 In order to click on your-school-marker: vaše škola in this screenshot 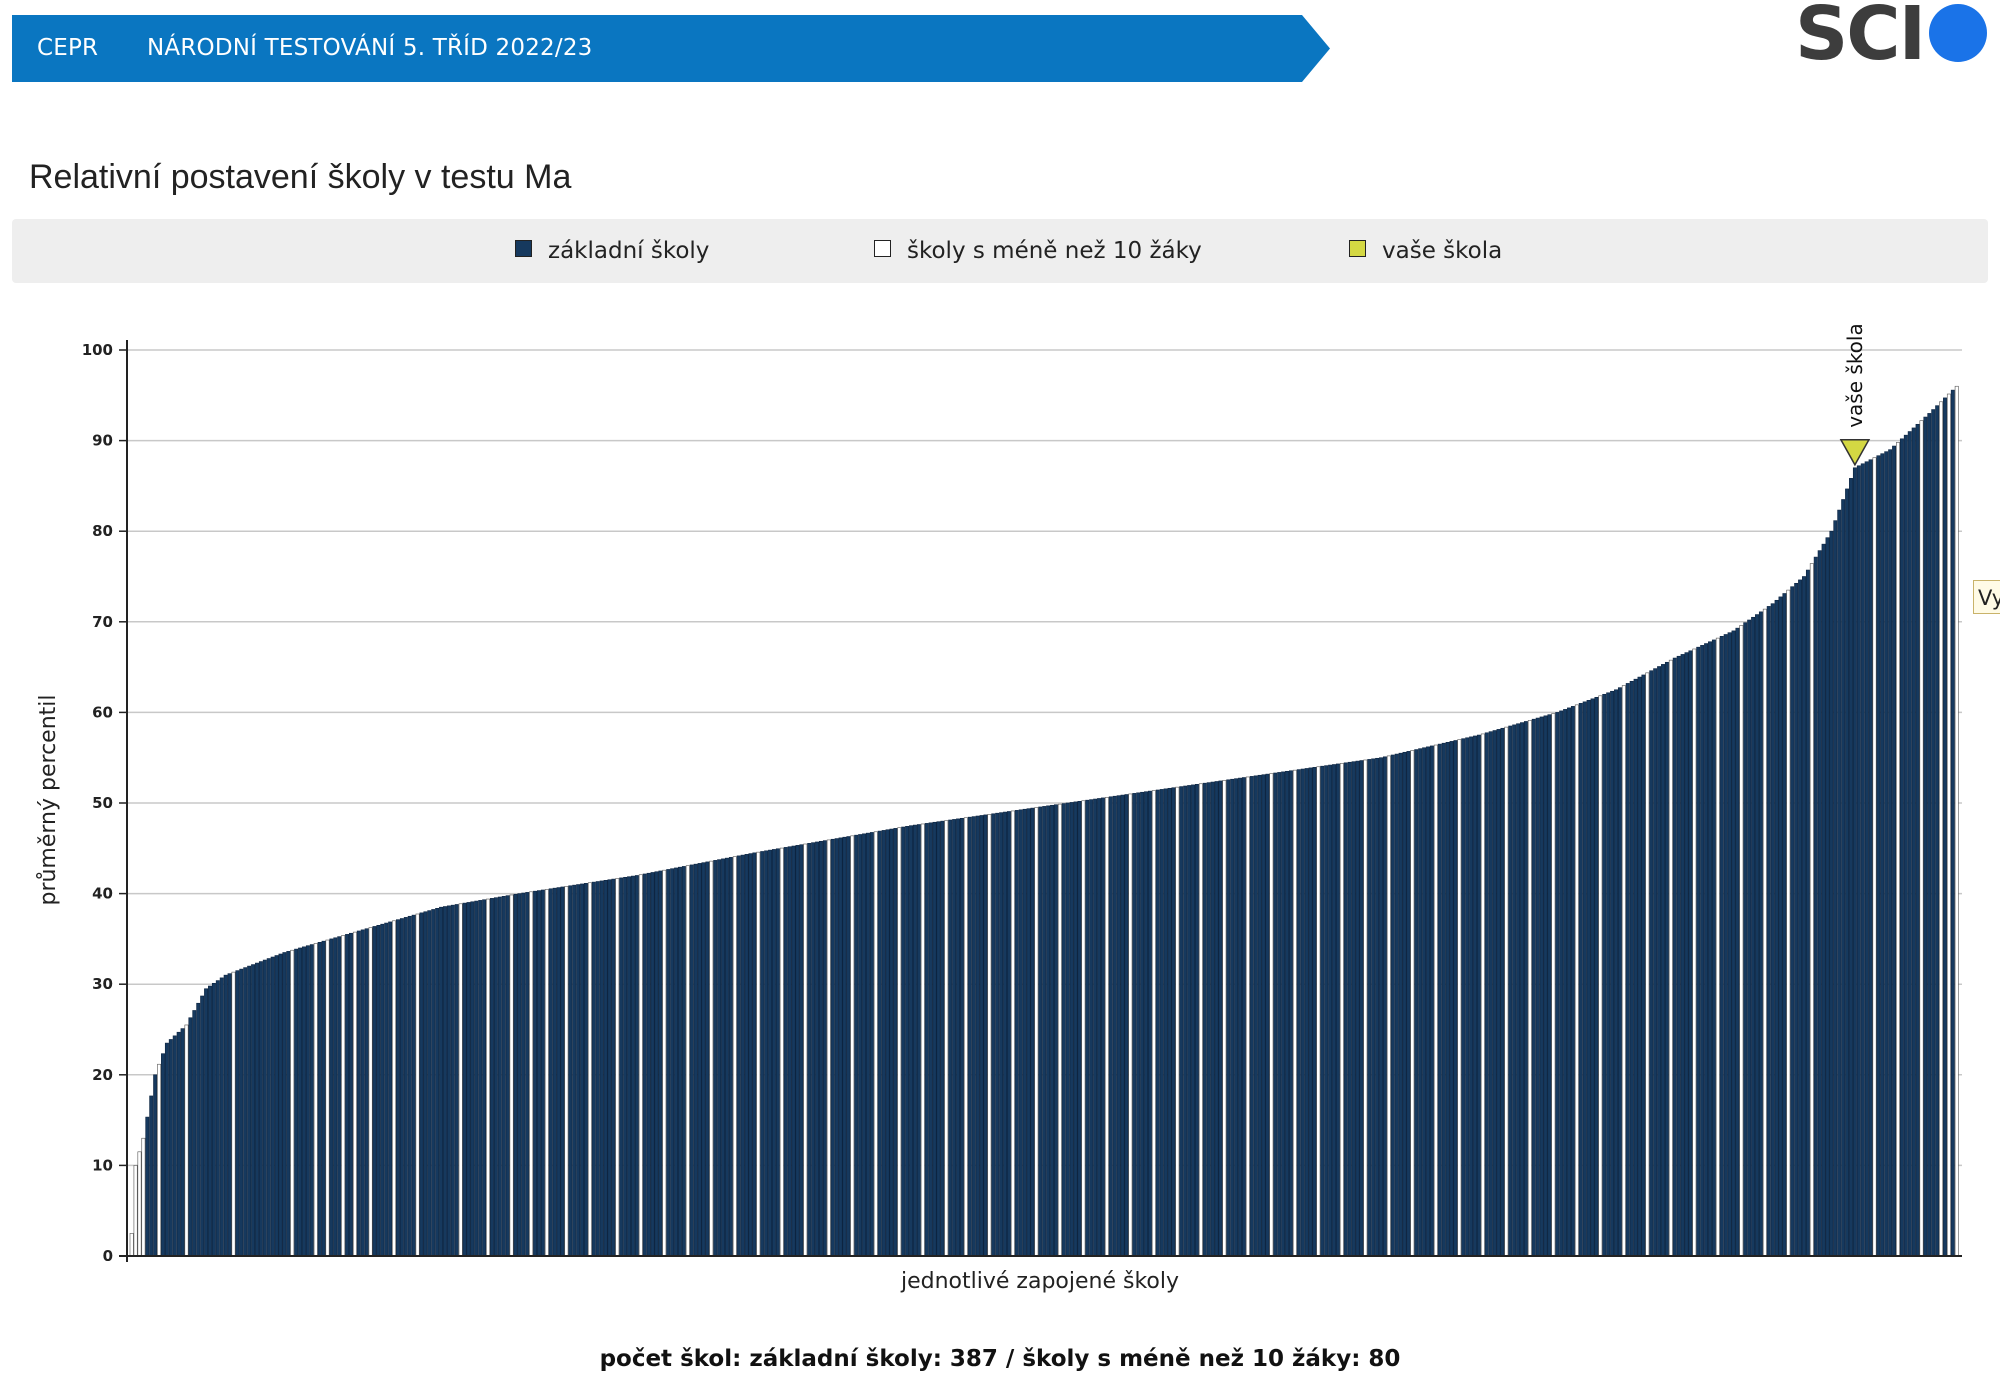, I will do `click(1855, 395)`.